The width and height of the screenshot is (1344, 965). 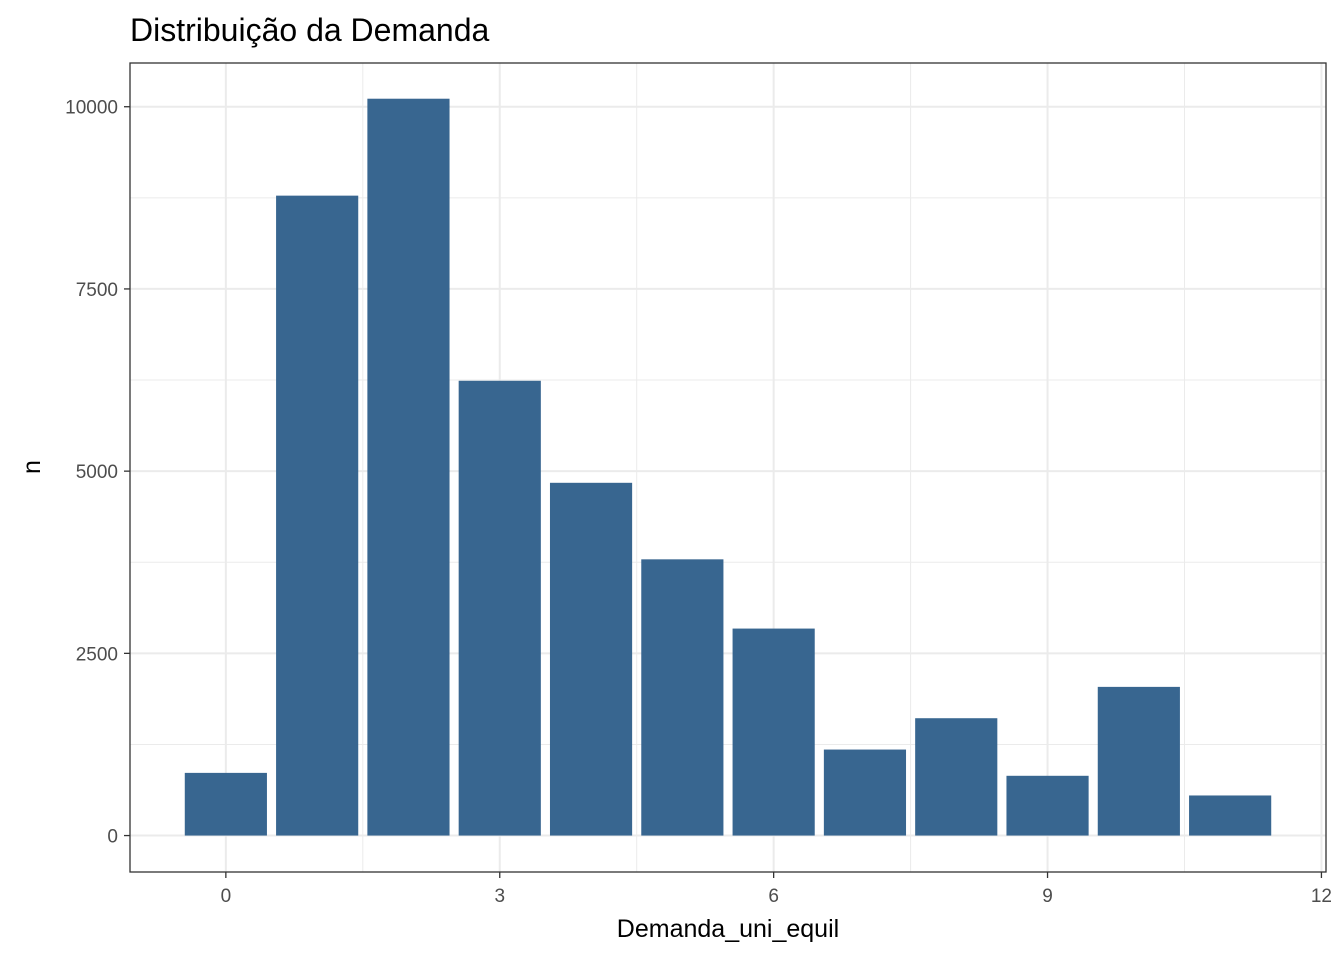 What do you see at coordinates (310, 30) in the screenshot?
I see `chart-title: Distribuição da Demanda` at bounding box center [310, 30].